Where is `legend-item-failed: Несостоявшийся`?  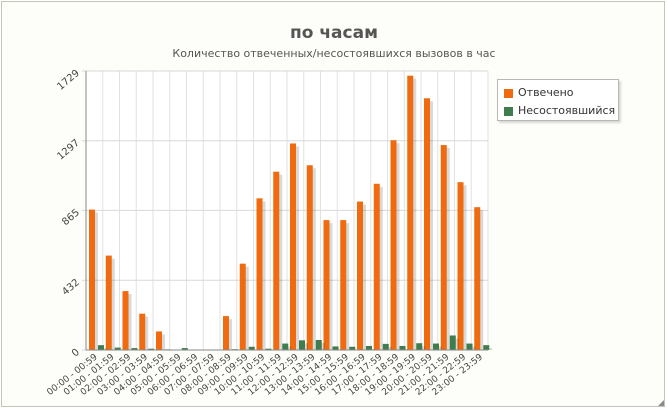 legend-item-failed: Несостоявшийся is located at coordinates (559, 111).